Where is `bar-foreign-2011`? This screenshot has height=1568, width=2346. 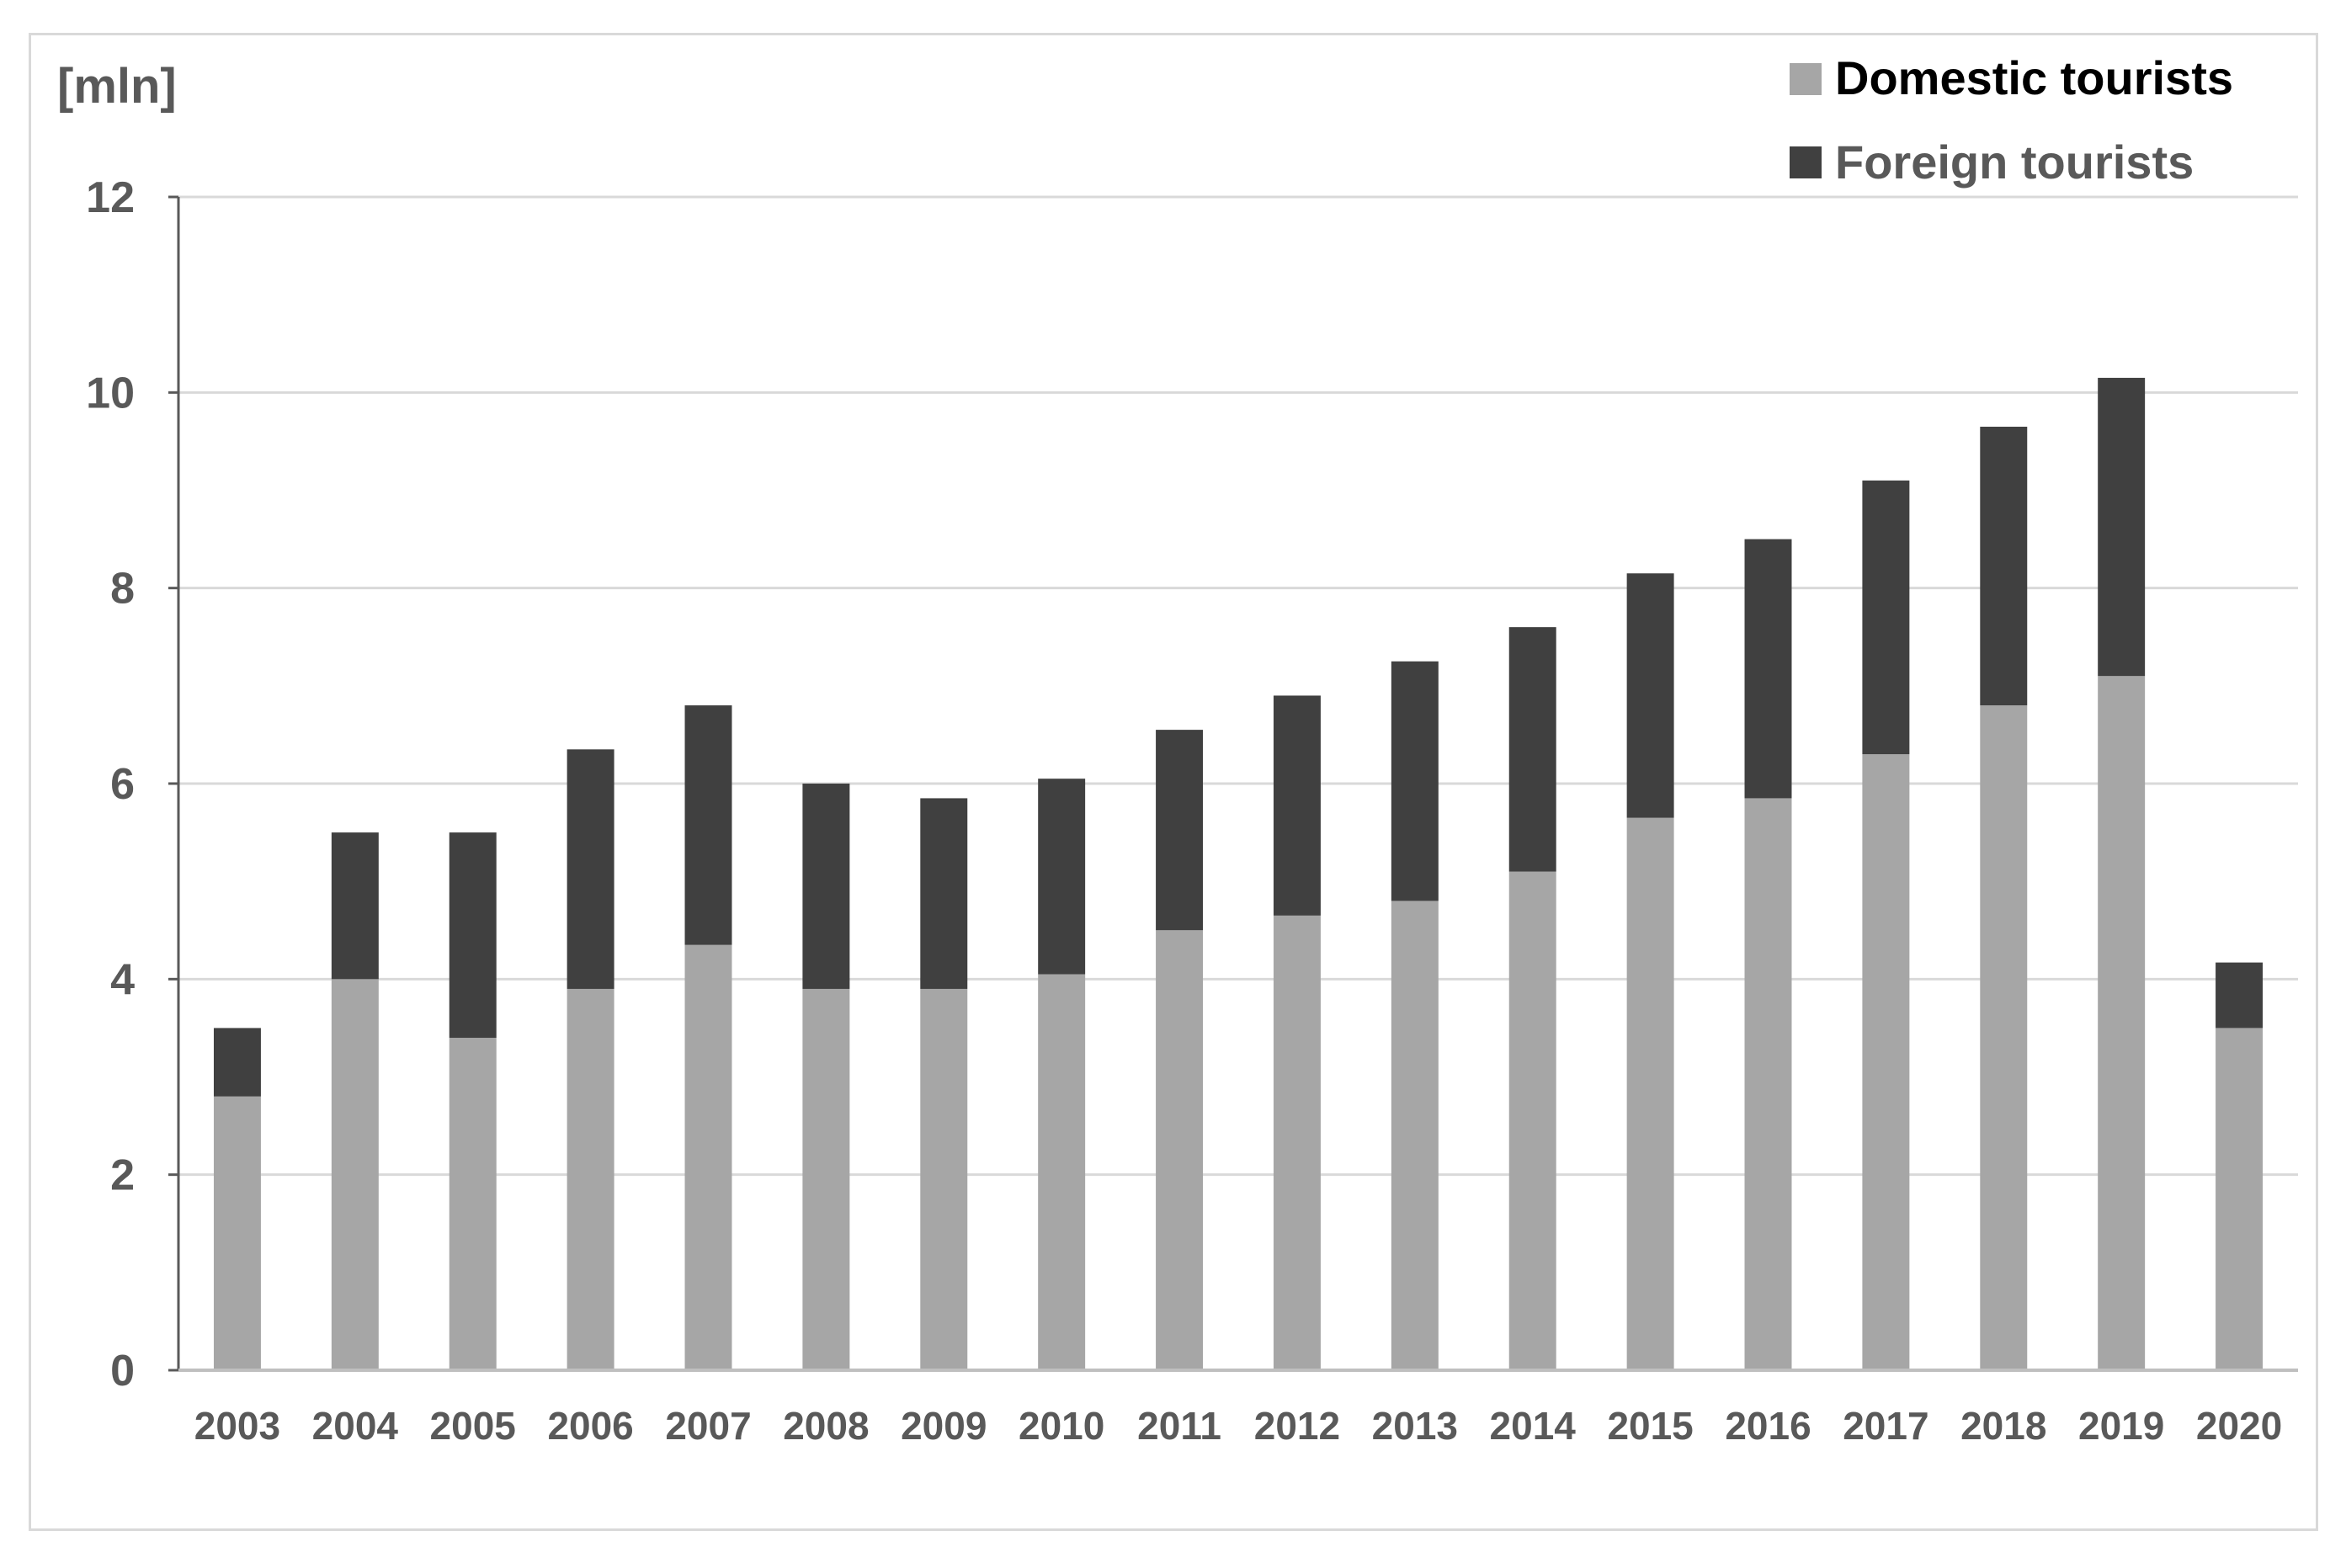 bar-foreign-2011 is located at coordinates (1180, 830).